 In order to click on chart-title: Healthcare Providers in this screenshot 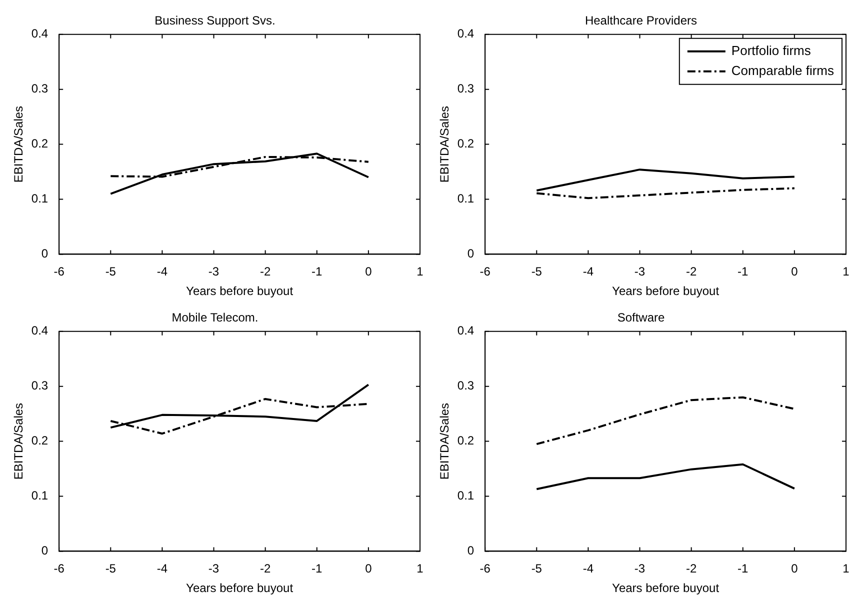, I will do `click(641, 21)`.